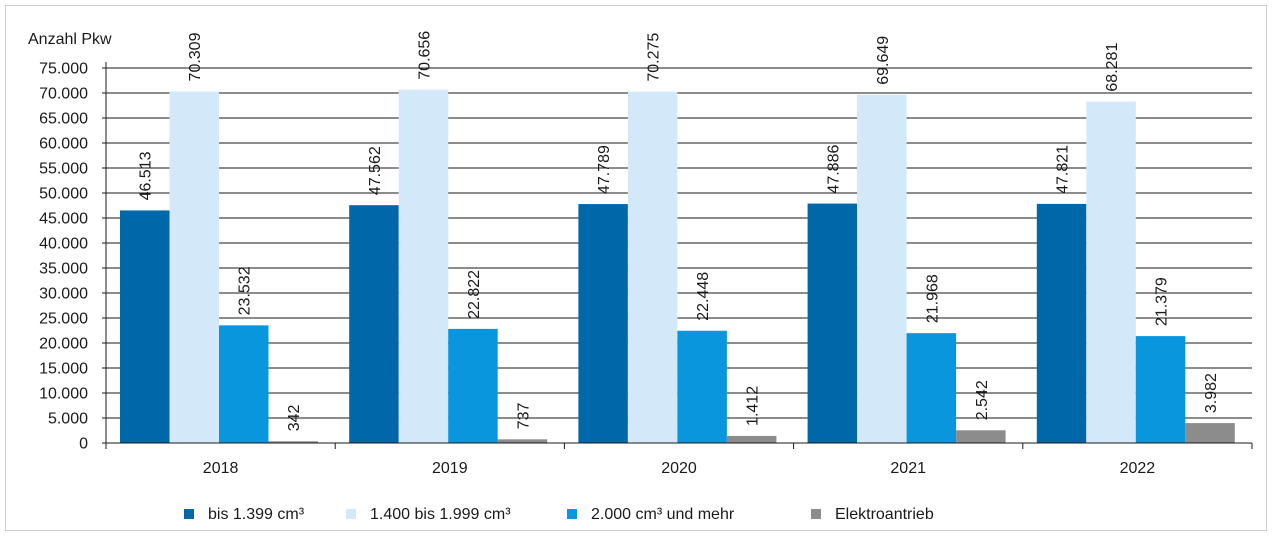 The image size is (1274, 536). I want to click on legend-label: 2.000 cm³ und mehr, so click(663, 514).